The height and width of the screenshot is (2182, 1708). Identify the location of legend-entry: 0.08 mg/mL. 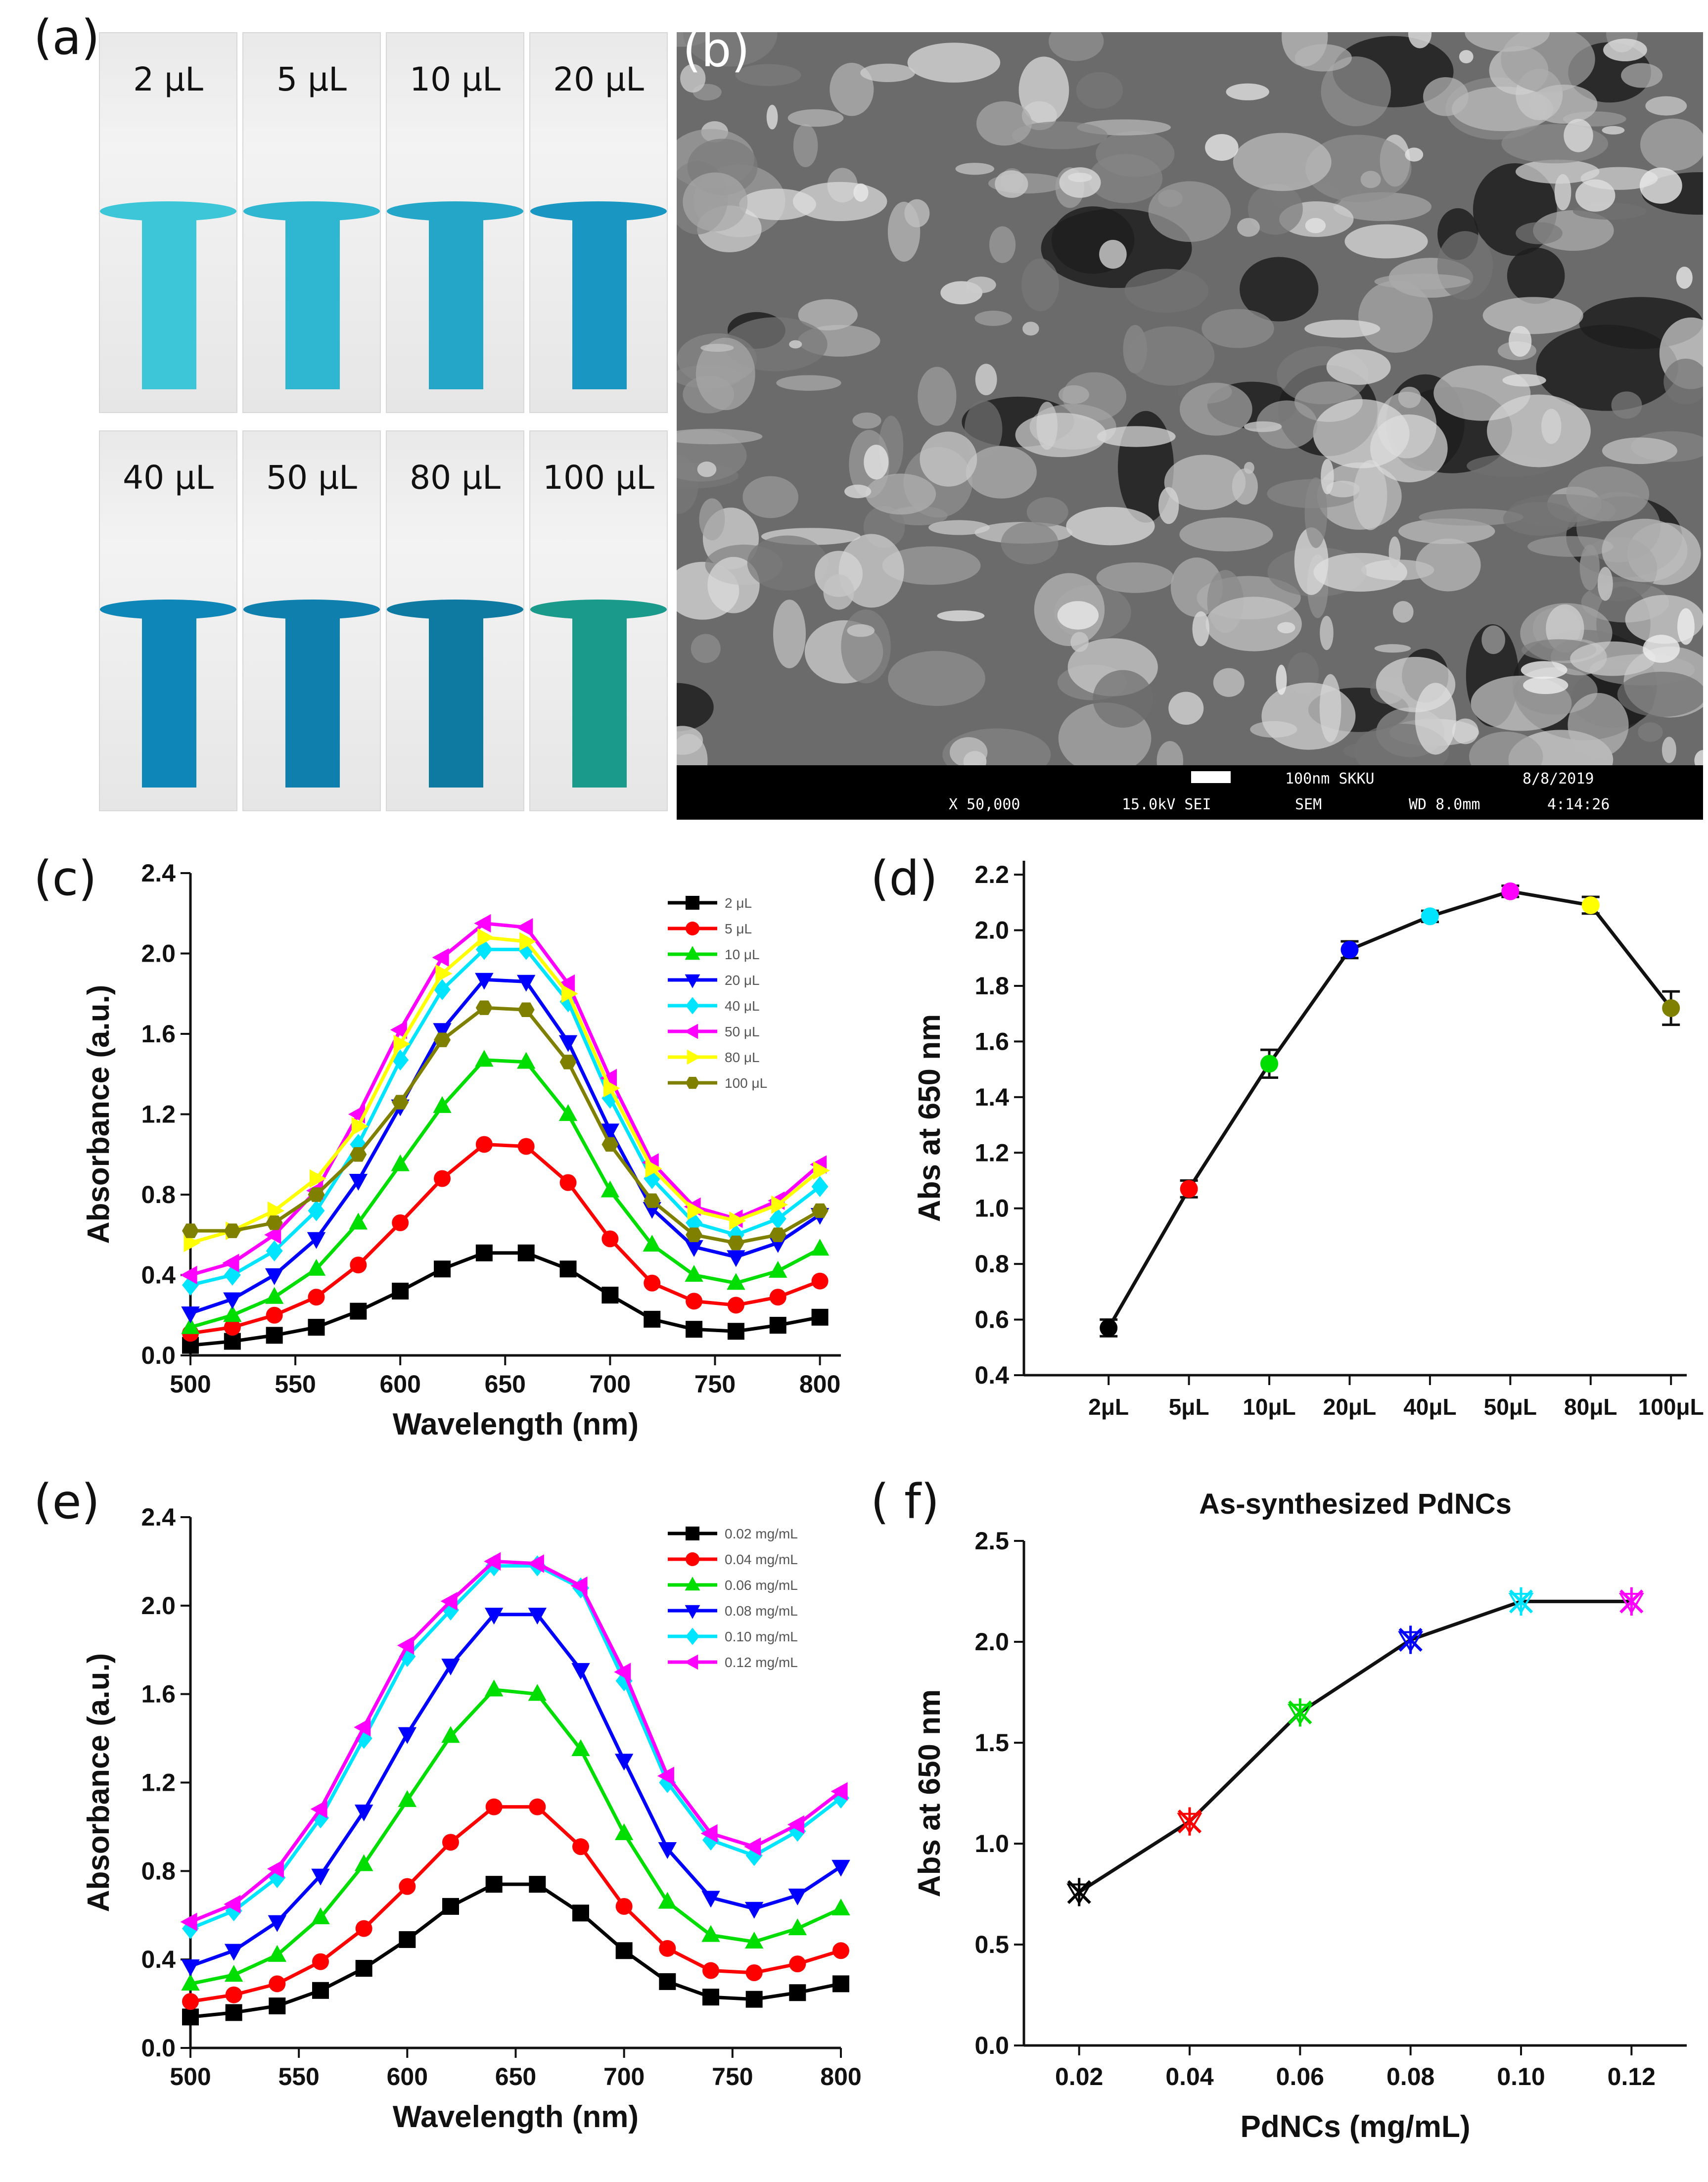
(761, 1611).